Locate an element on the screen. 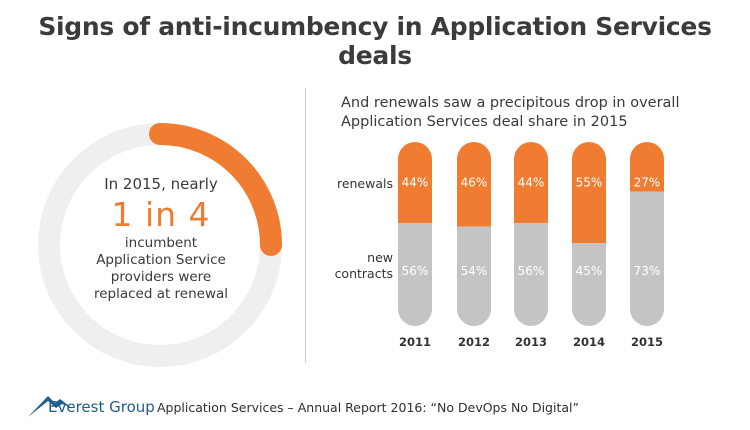 Image resolution: width=750 pixels, height=430 pixels. legend-renewals: renewals is located at coordinates (365, 183).